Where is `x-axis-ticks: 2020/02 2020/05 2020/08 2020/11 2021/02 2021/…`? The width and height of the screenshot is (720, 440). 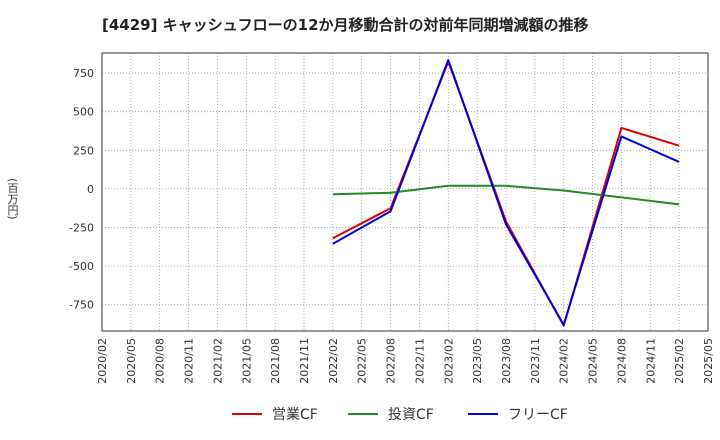
x-axis-ticks: 2020/02 2020/05 2020/08 2020/11 2021/02 2021/… is located at coordinates (405, 361).